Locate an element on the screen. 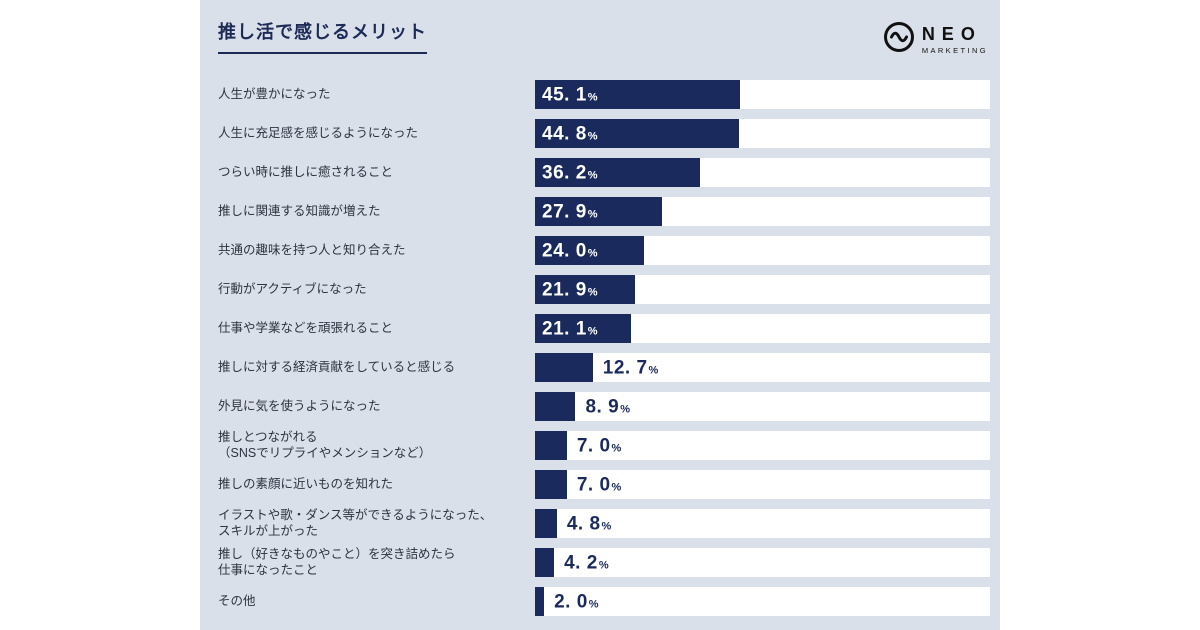 This screenshot has width=1200, height=630. bar-label: 仕事や学業などを頑張れること is located at coordinates (306, 327).